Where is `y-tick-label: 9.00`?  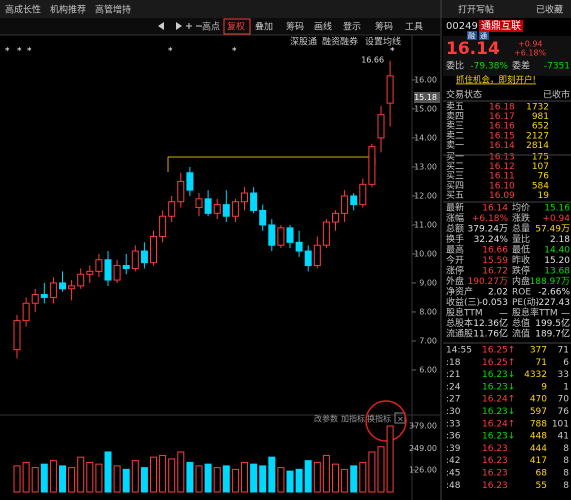 y-tick-label: 9.00 is located at coordinates (428, 282).